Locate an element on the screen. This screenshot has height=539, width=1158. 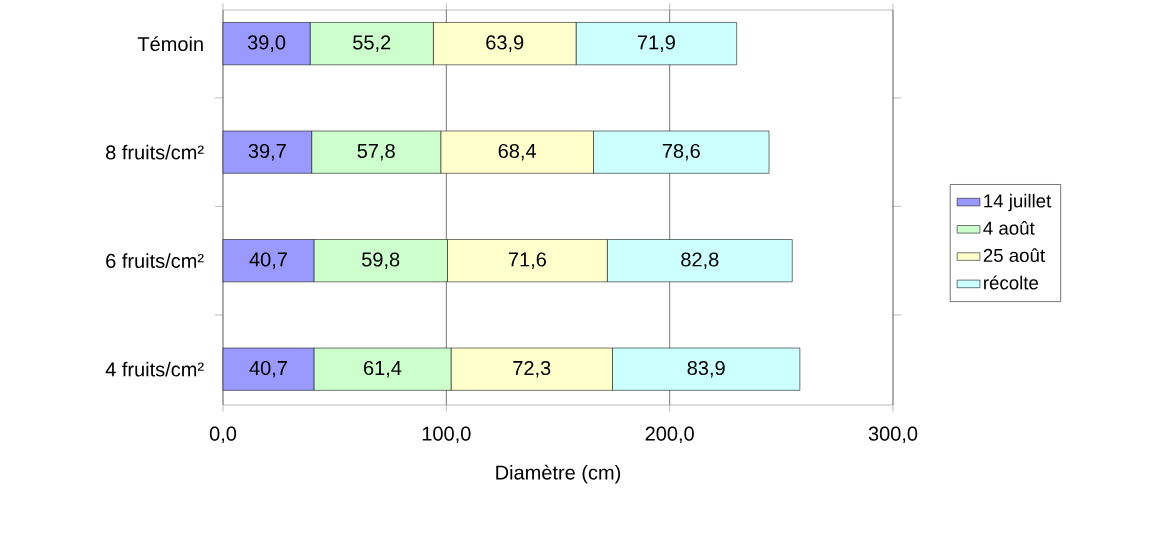
data-label: 59,8 is located at coordinates (381, 260).